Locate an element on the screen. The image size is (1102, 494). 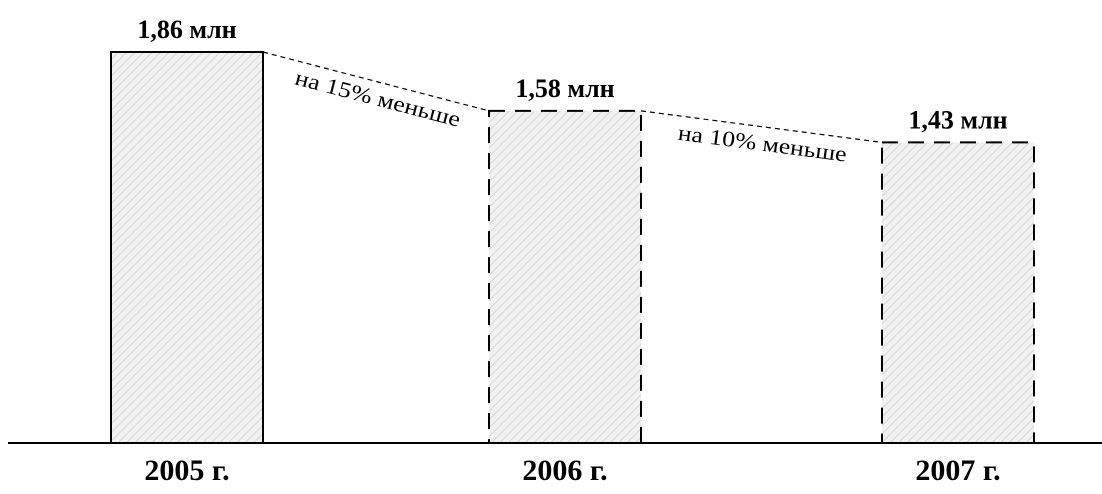
value-label: 1,43 млн is located at coordinates (957, 119).